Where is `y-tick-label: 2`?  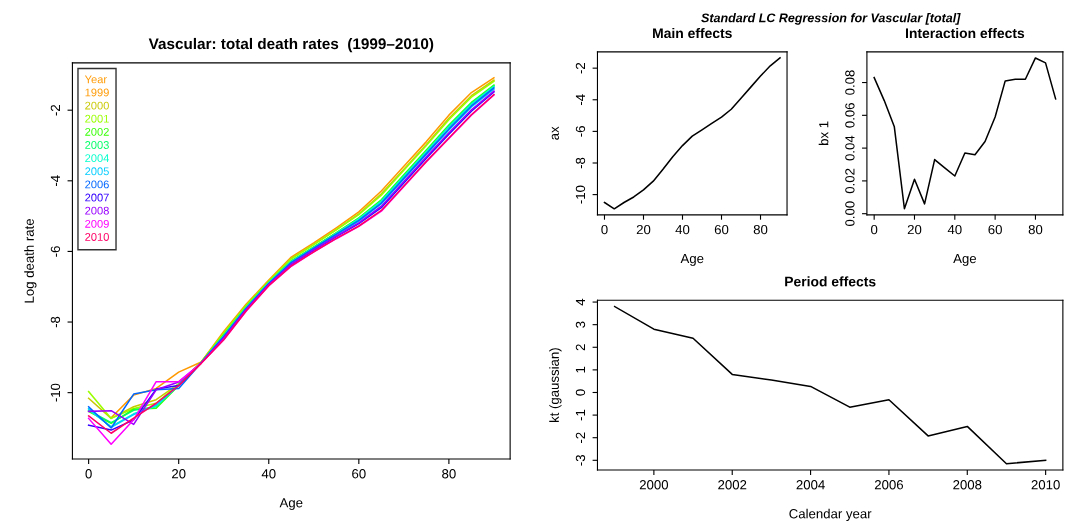 y-tick-label: 2 is located at coordinates (580, 347).